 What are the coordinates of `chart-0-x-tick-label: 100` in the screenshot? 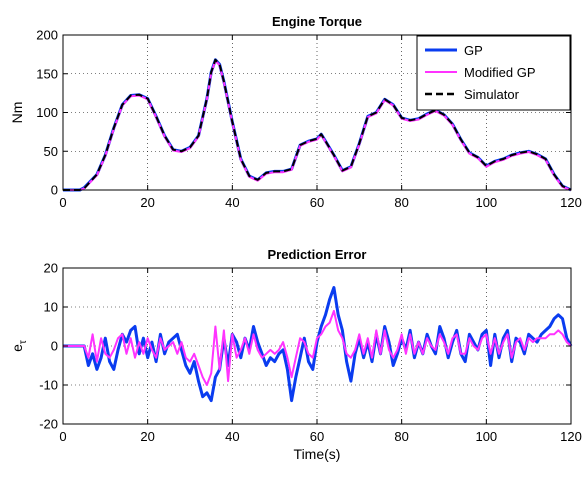 It's located at (486, 202).